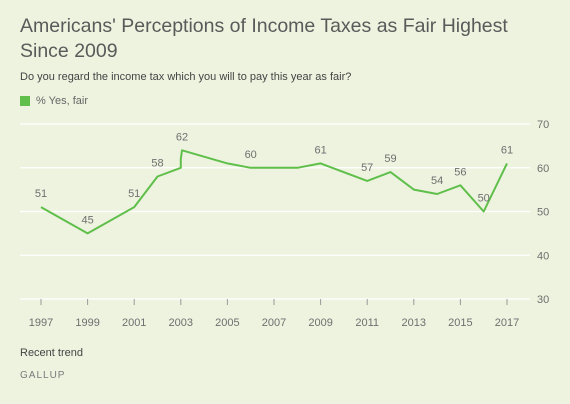 Image resolution: width=570 pixels, height=404 pixels. I want to click on x-tick-label: 2001, so click(134, 323).